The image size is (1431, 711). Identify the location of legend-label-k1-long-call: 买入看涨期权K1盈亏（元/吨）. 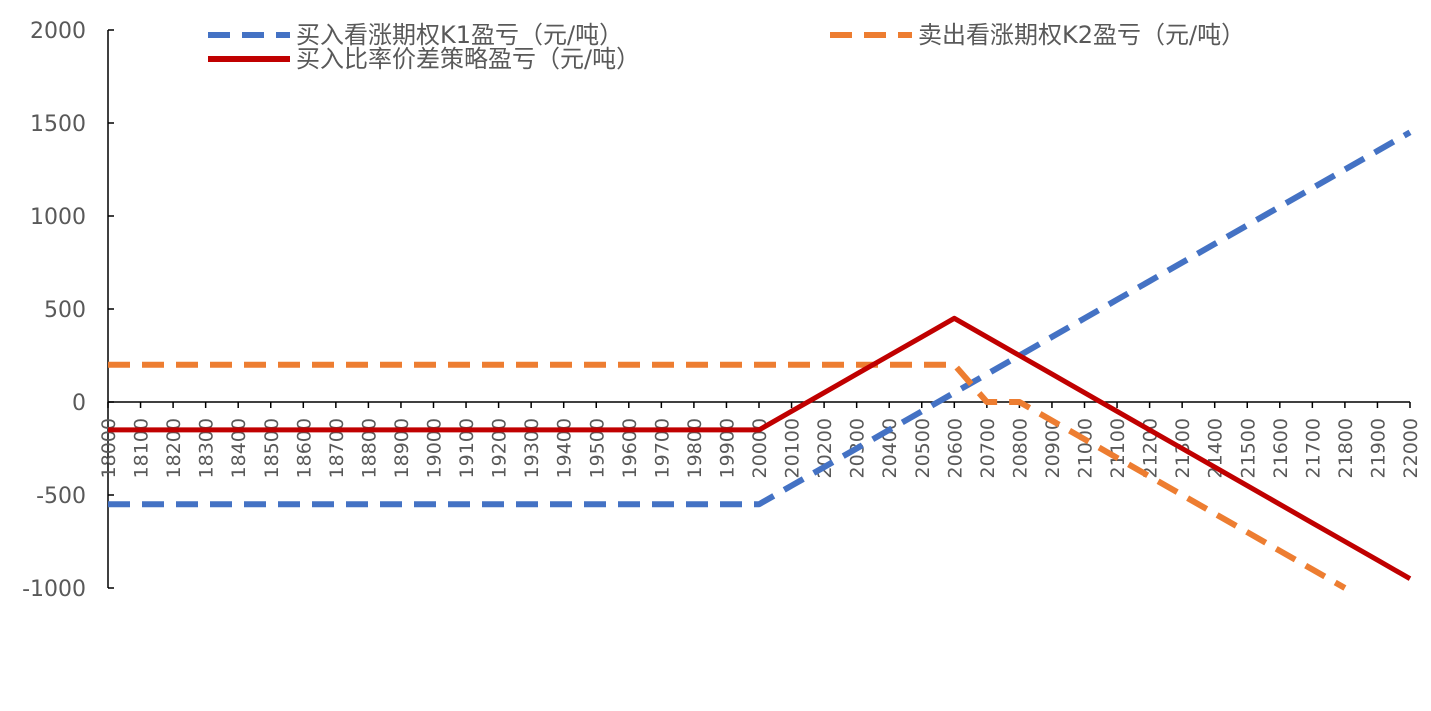
(459, 35).